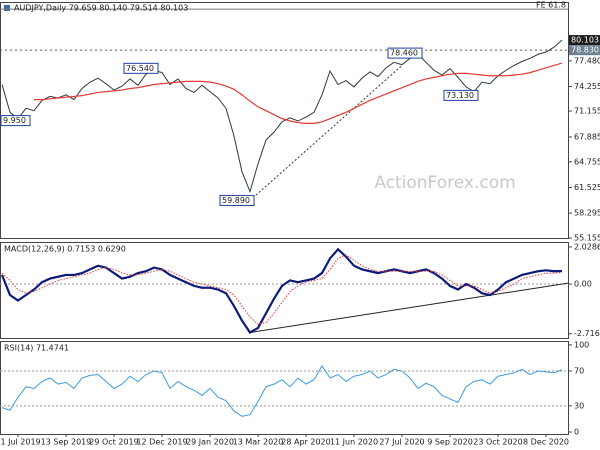 This screenshot has width=600, height=450. I want to click on last-price-label: 80.103, so click(585, 40).